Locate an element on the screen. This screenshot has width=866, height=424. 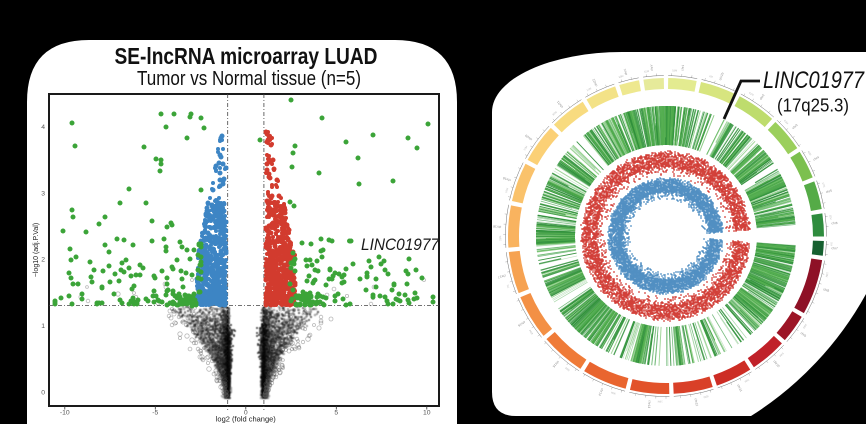
svg-text: 81M is located at coordinates (751, 94).